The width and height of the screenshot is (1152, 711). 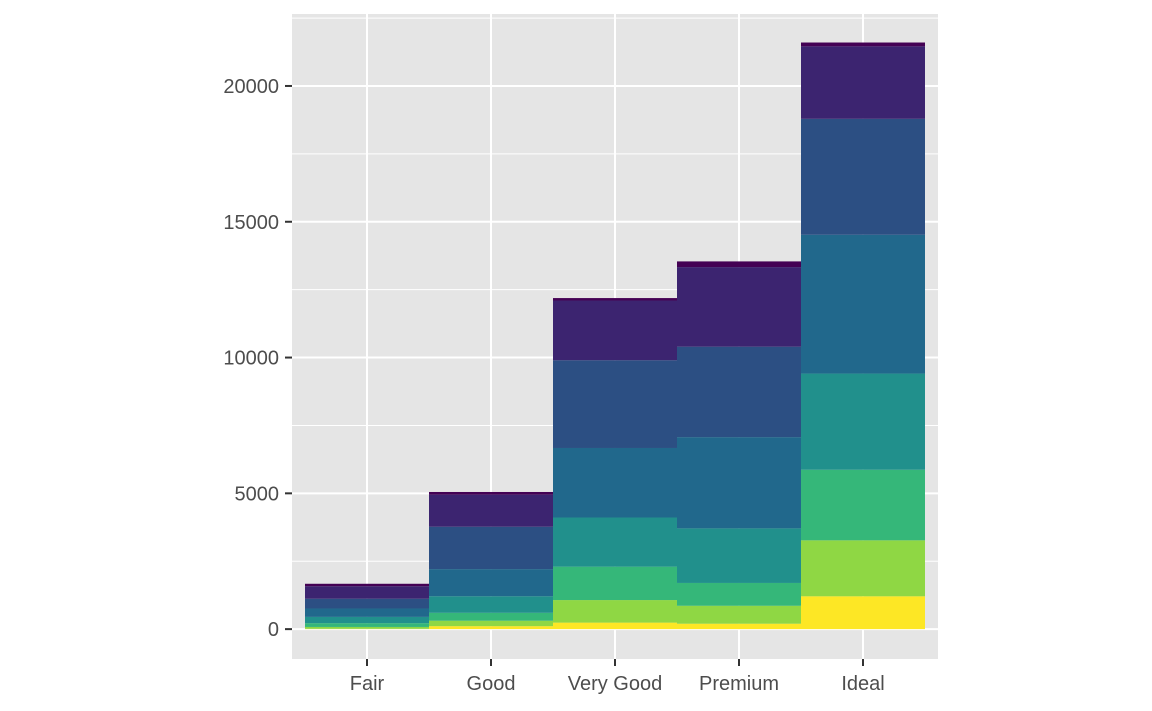 I want to click on y-tick-label: 20000, so click(x=251, y=87).